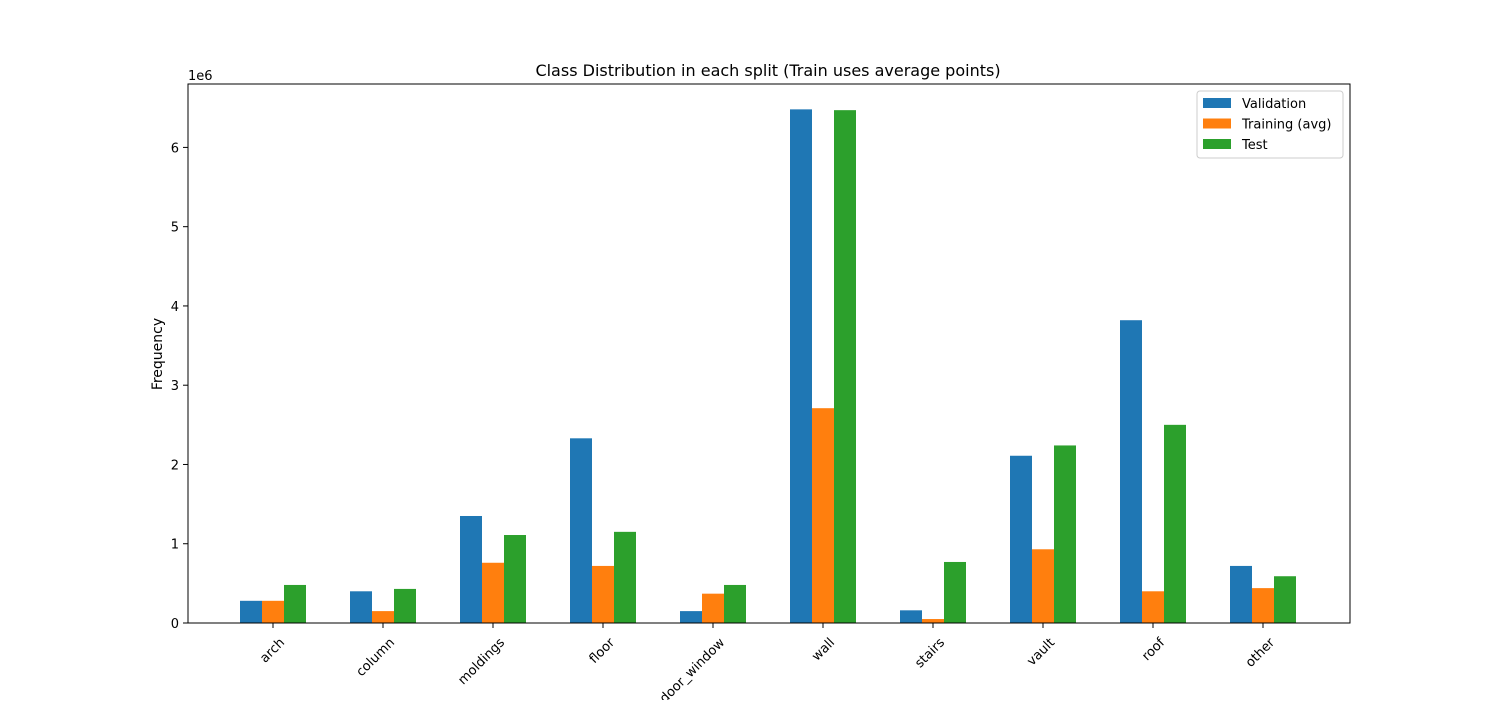  I want to click on x-tick-label: column, so click(376, 657).